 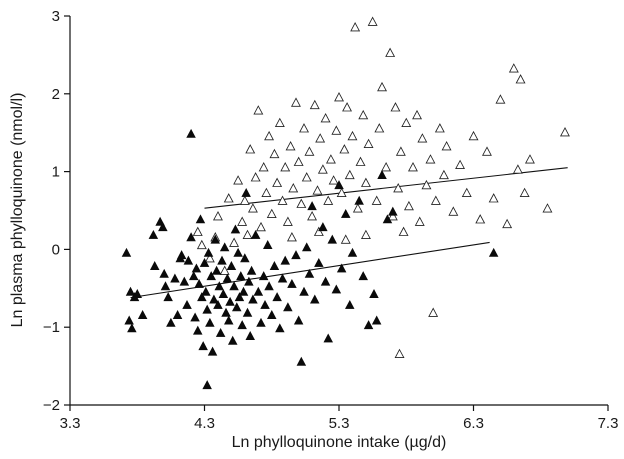 I want to click on y-axis-title: Ln plasma phylloquinone (nmol/l), so click(x=17, y=210).